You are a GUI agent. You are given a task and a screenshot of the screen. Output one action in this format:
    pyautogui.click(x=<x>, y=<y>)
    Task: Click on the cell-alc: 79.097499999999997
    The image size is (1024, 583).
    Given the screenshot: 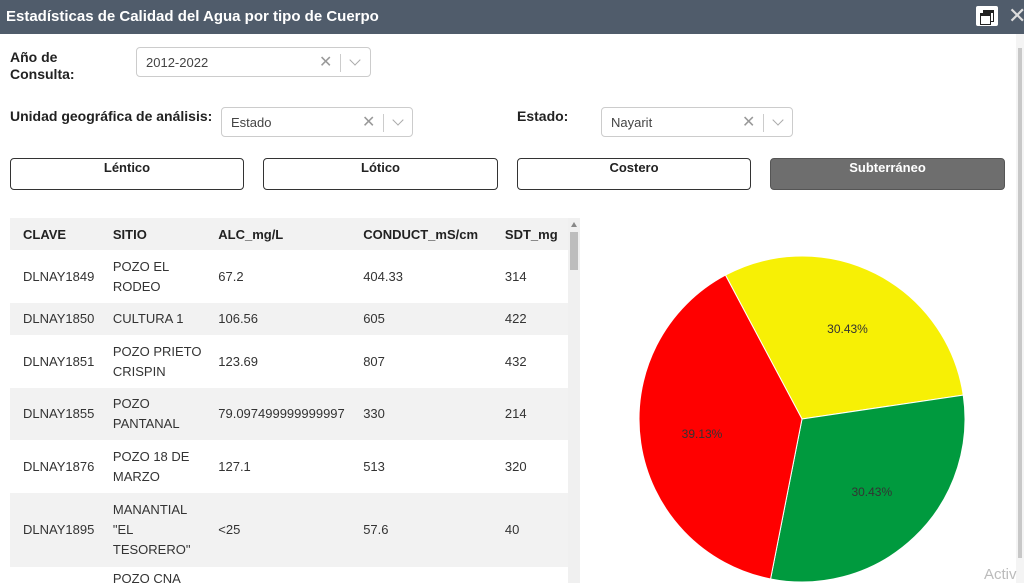 What is the action you would take?
    pyautogui.click(x=278, y=414)
    